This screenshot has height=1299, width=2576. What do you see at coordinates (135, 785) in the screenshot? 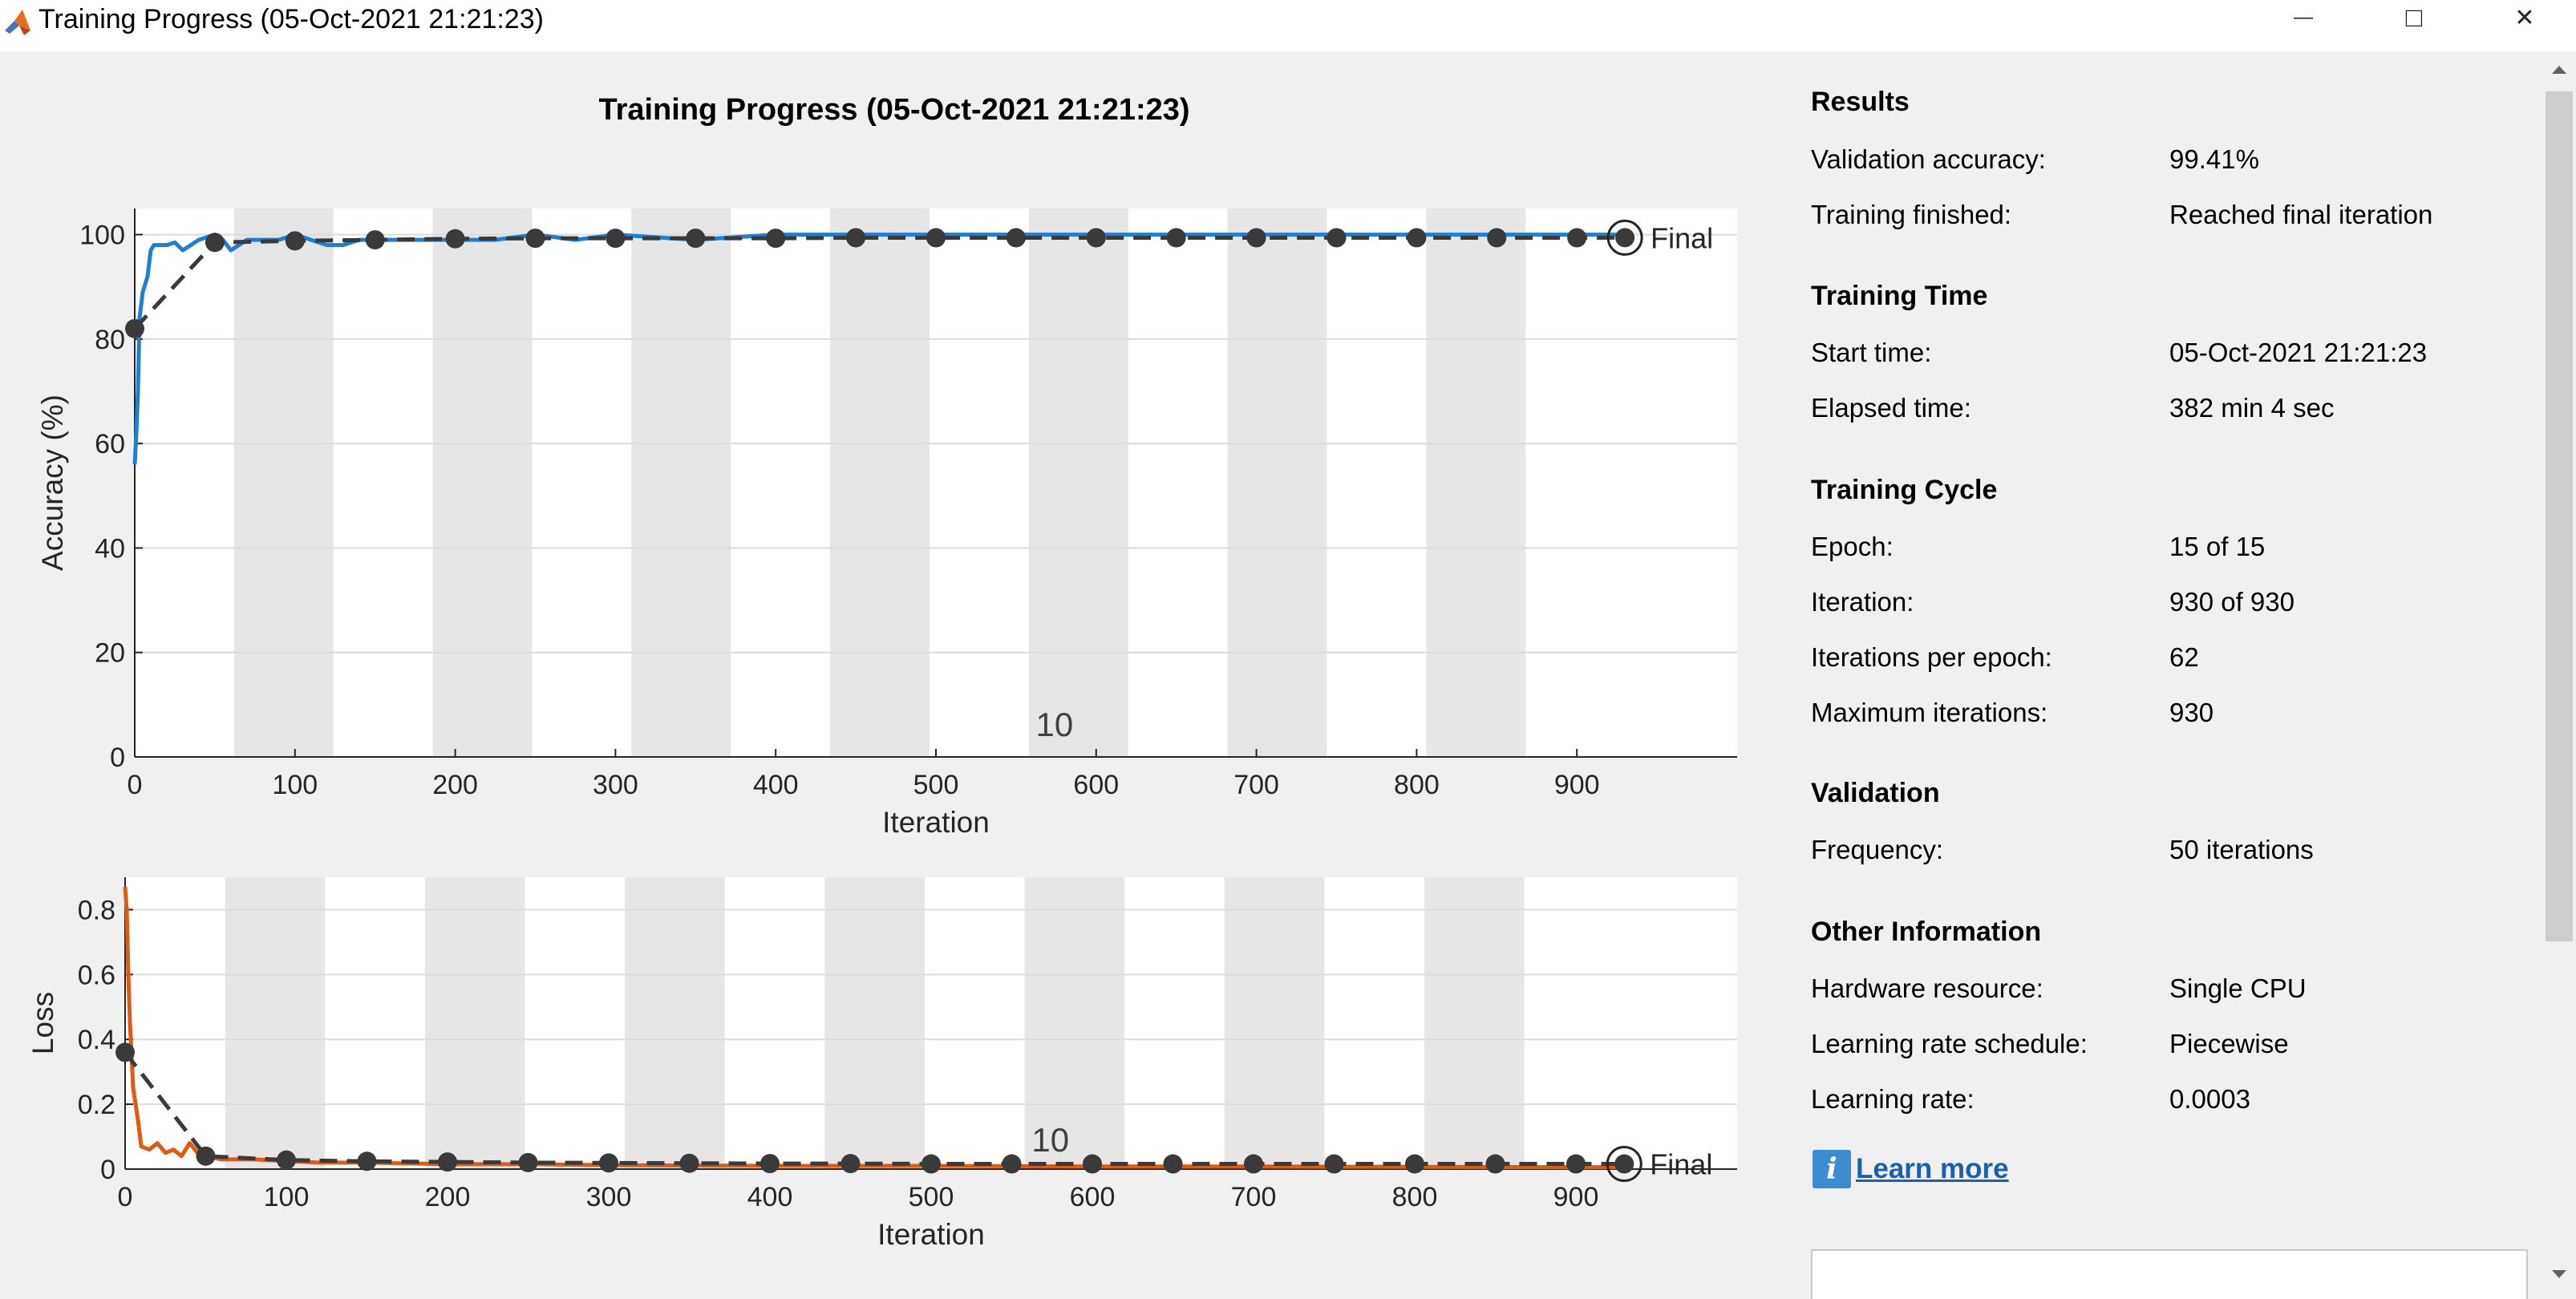
I see `x-tick-label: 0` at bounding box center [135, 785].